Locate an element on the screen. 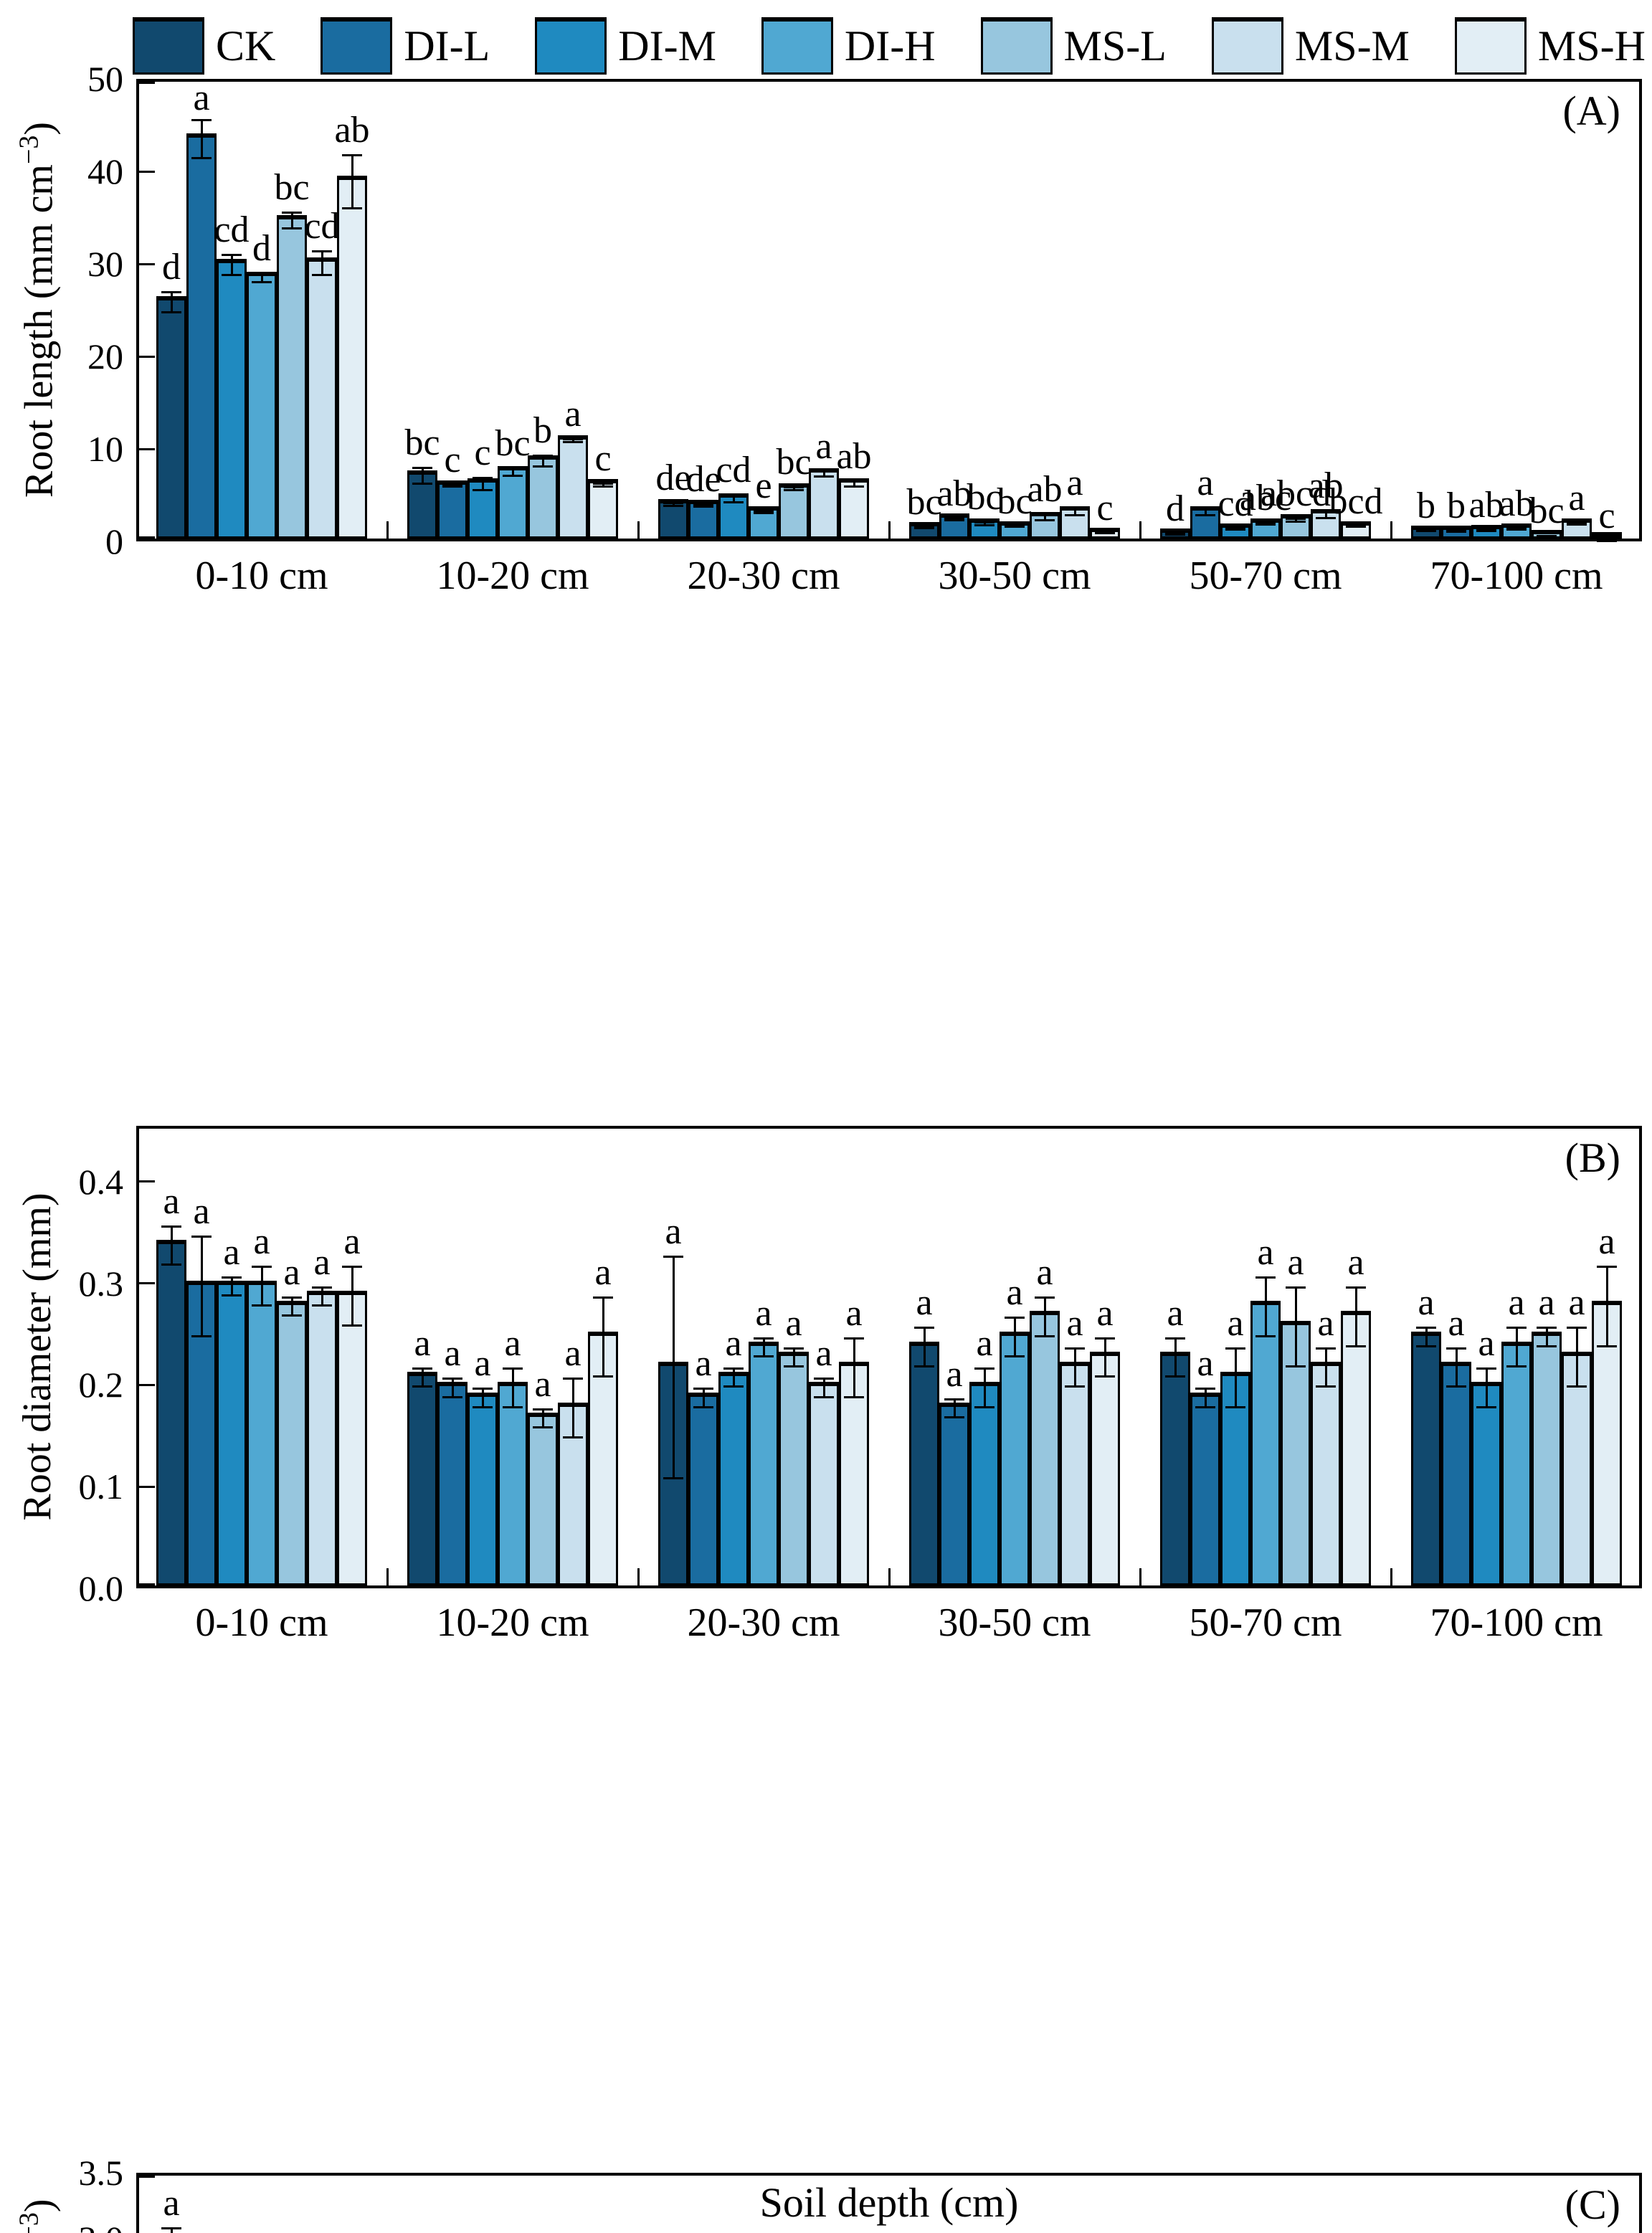 The width and height of the screenshot is (1652, 2233). ytick-mark is located at coordinates (147, 1584).